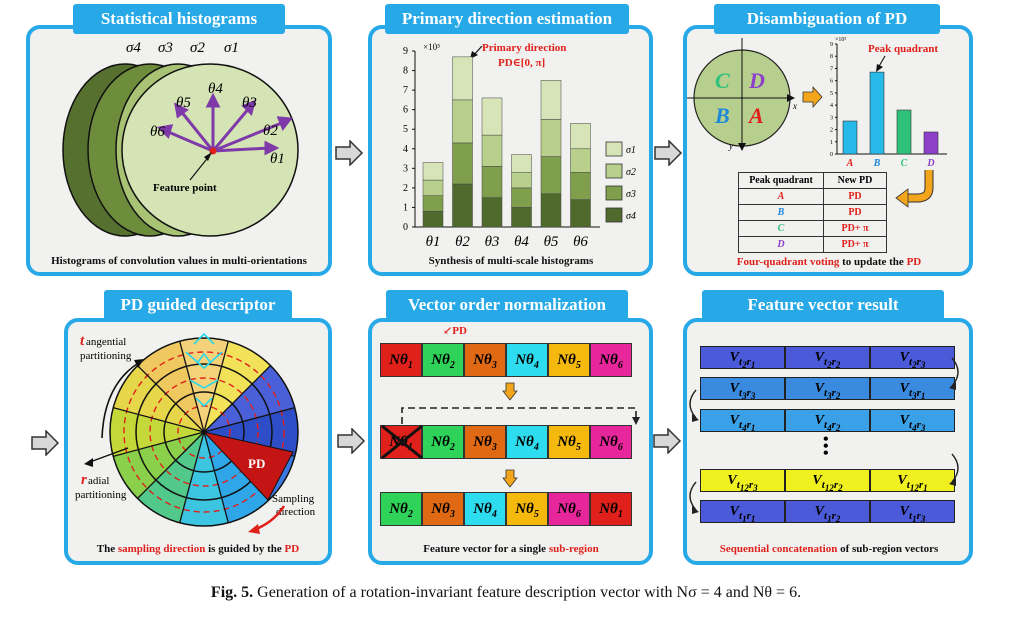  I want to click on panel2-caption: Synthesis of multi-scale histograms, so click(511, 261).